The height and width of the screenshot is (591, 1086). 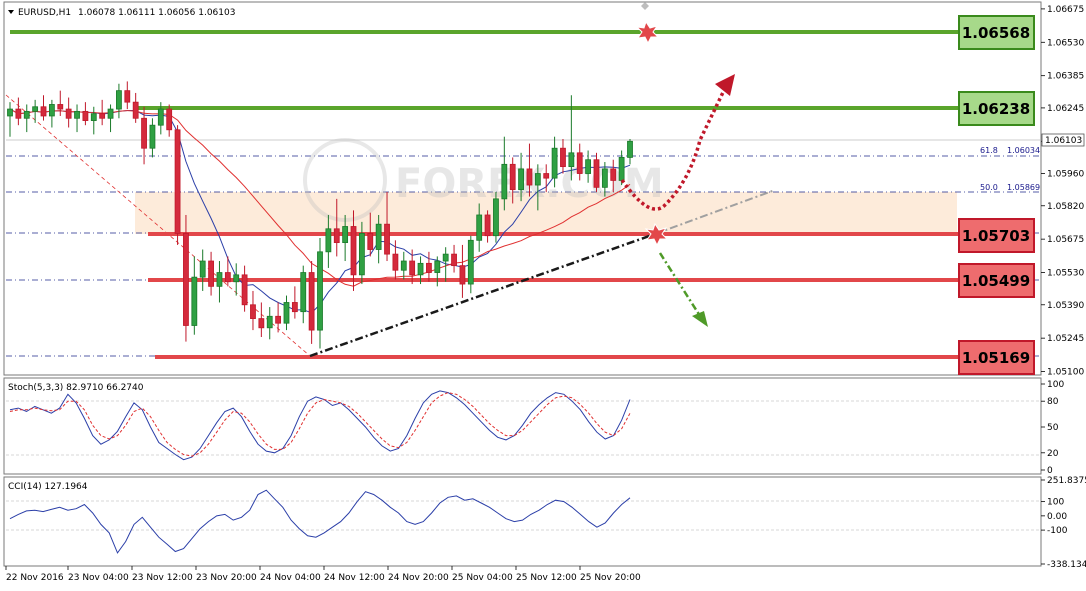 I want to click on level-label-support-1: 1.05703, so click(x=996, y=235).